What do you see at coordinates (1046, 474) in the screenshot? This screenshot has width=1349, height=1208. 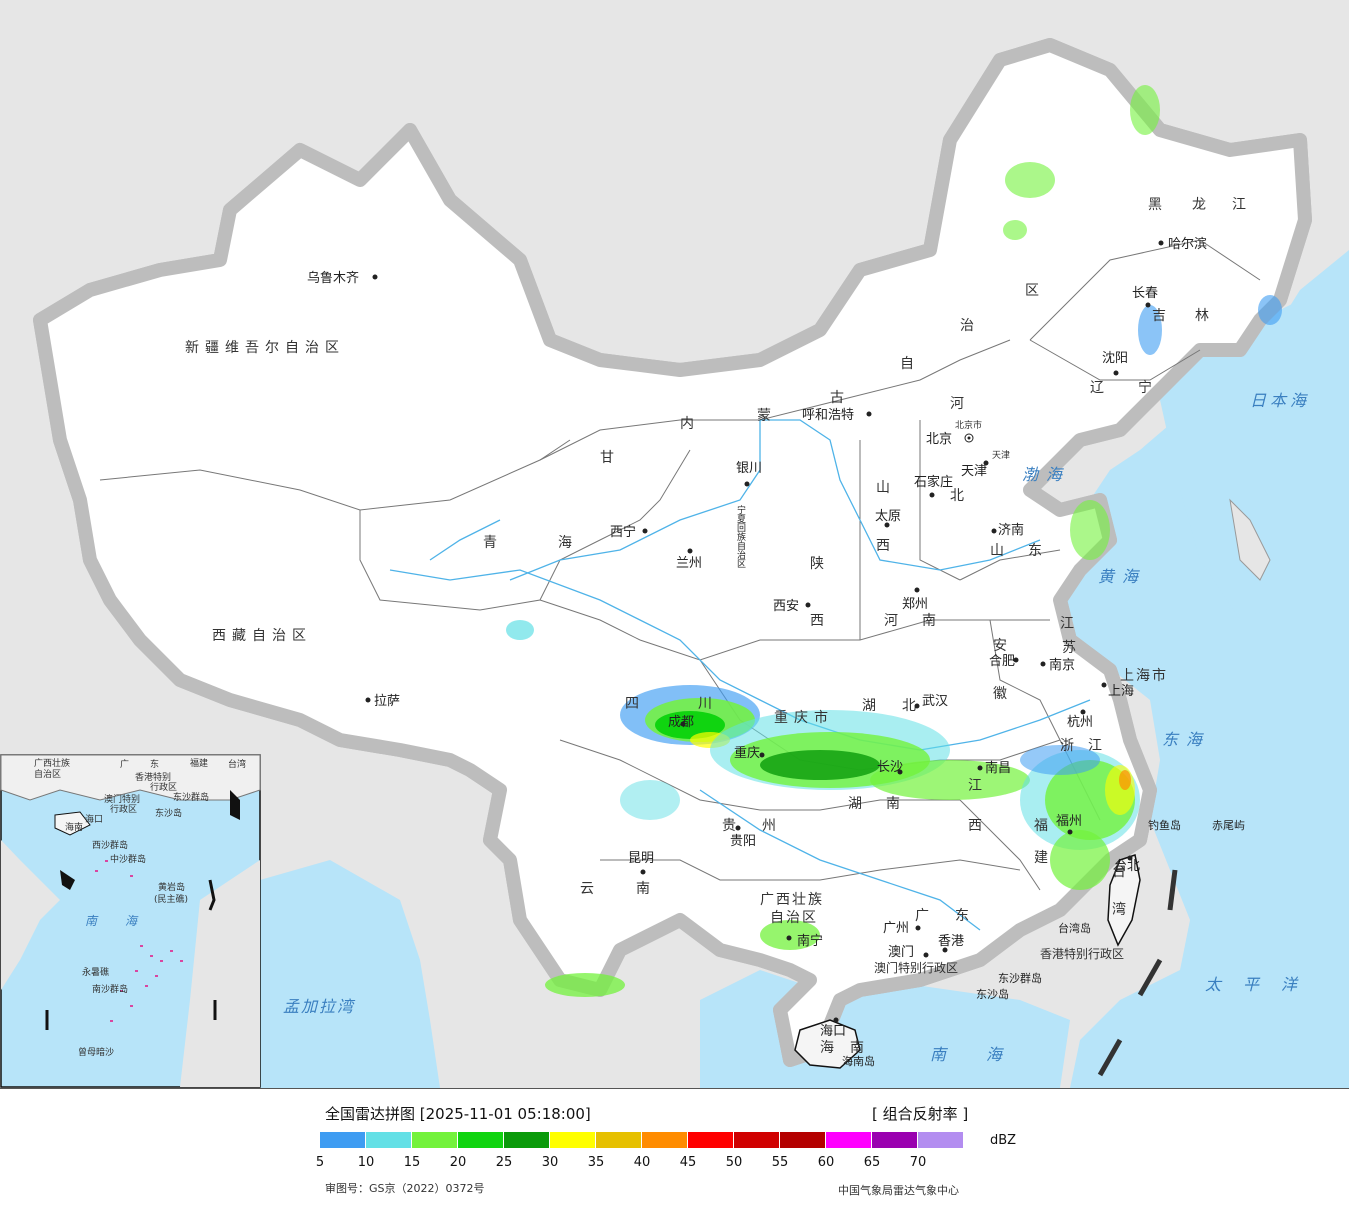 I see `sea-bohai: 渤海` at bounding box center [1046, 474].